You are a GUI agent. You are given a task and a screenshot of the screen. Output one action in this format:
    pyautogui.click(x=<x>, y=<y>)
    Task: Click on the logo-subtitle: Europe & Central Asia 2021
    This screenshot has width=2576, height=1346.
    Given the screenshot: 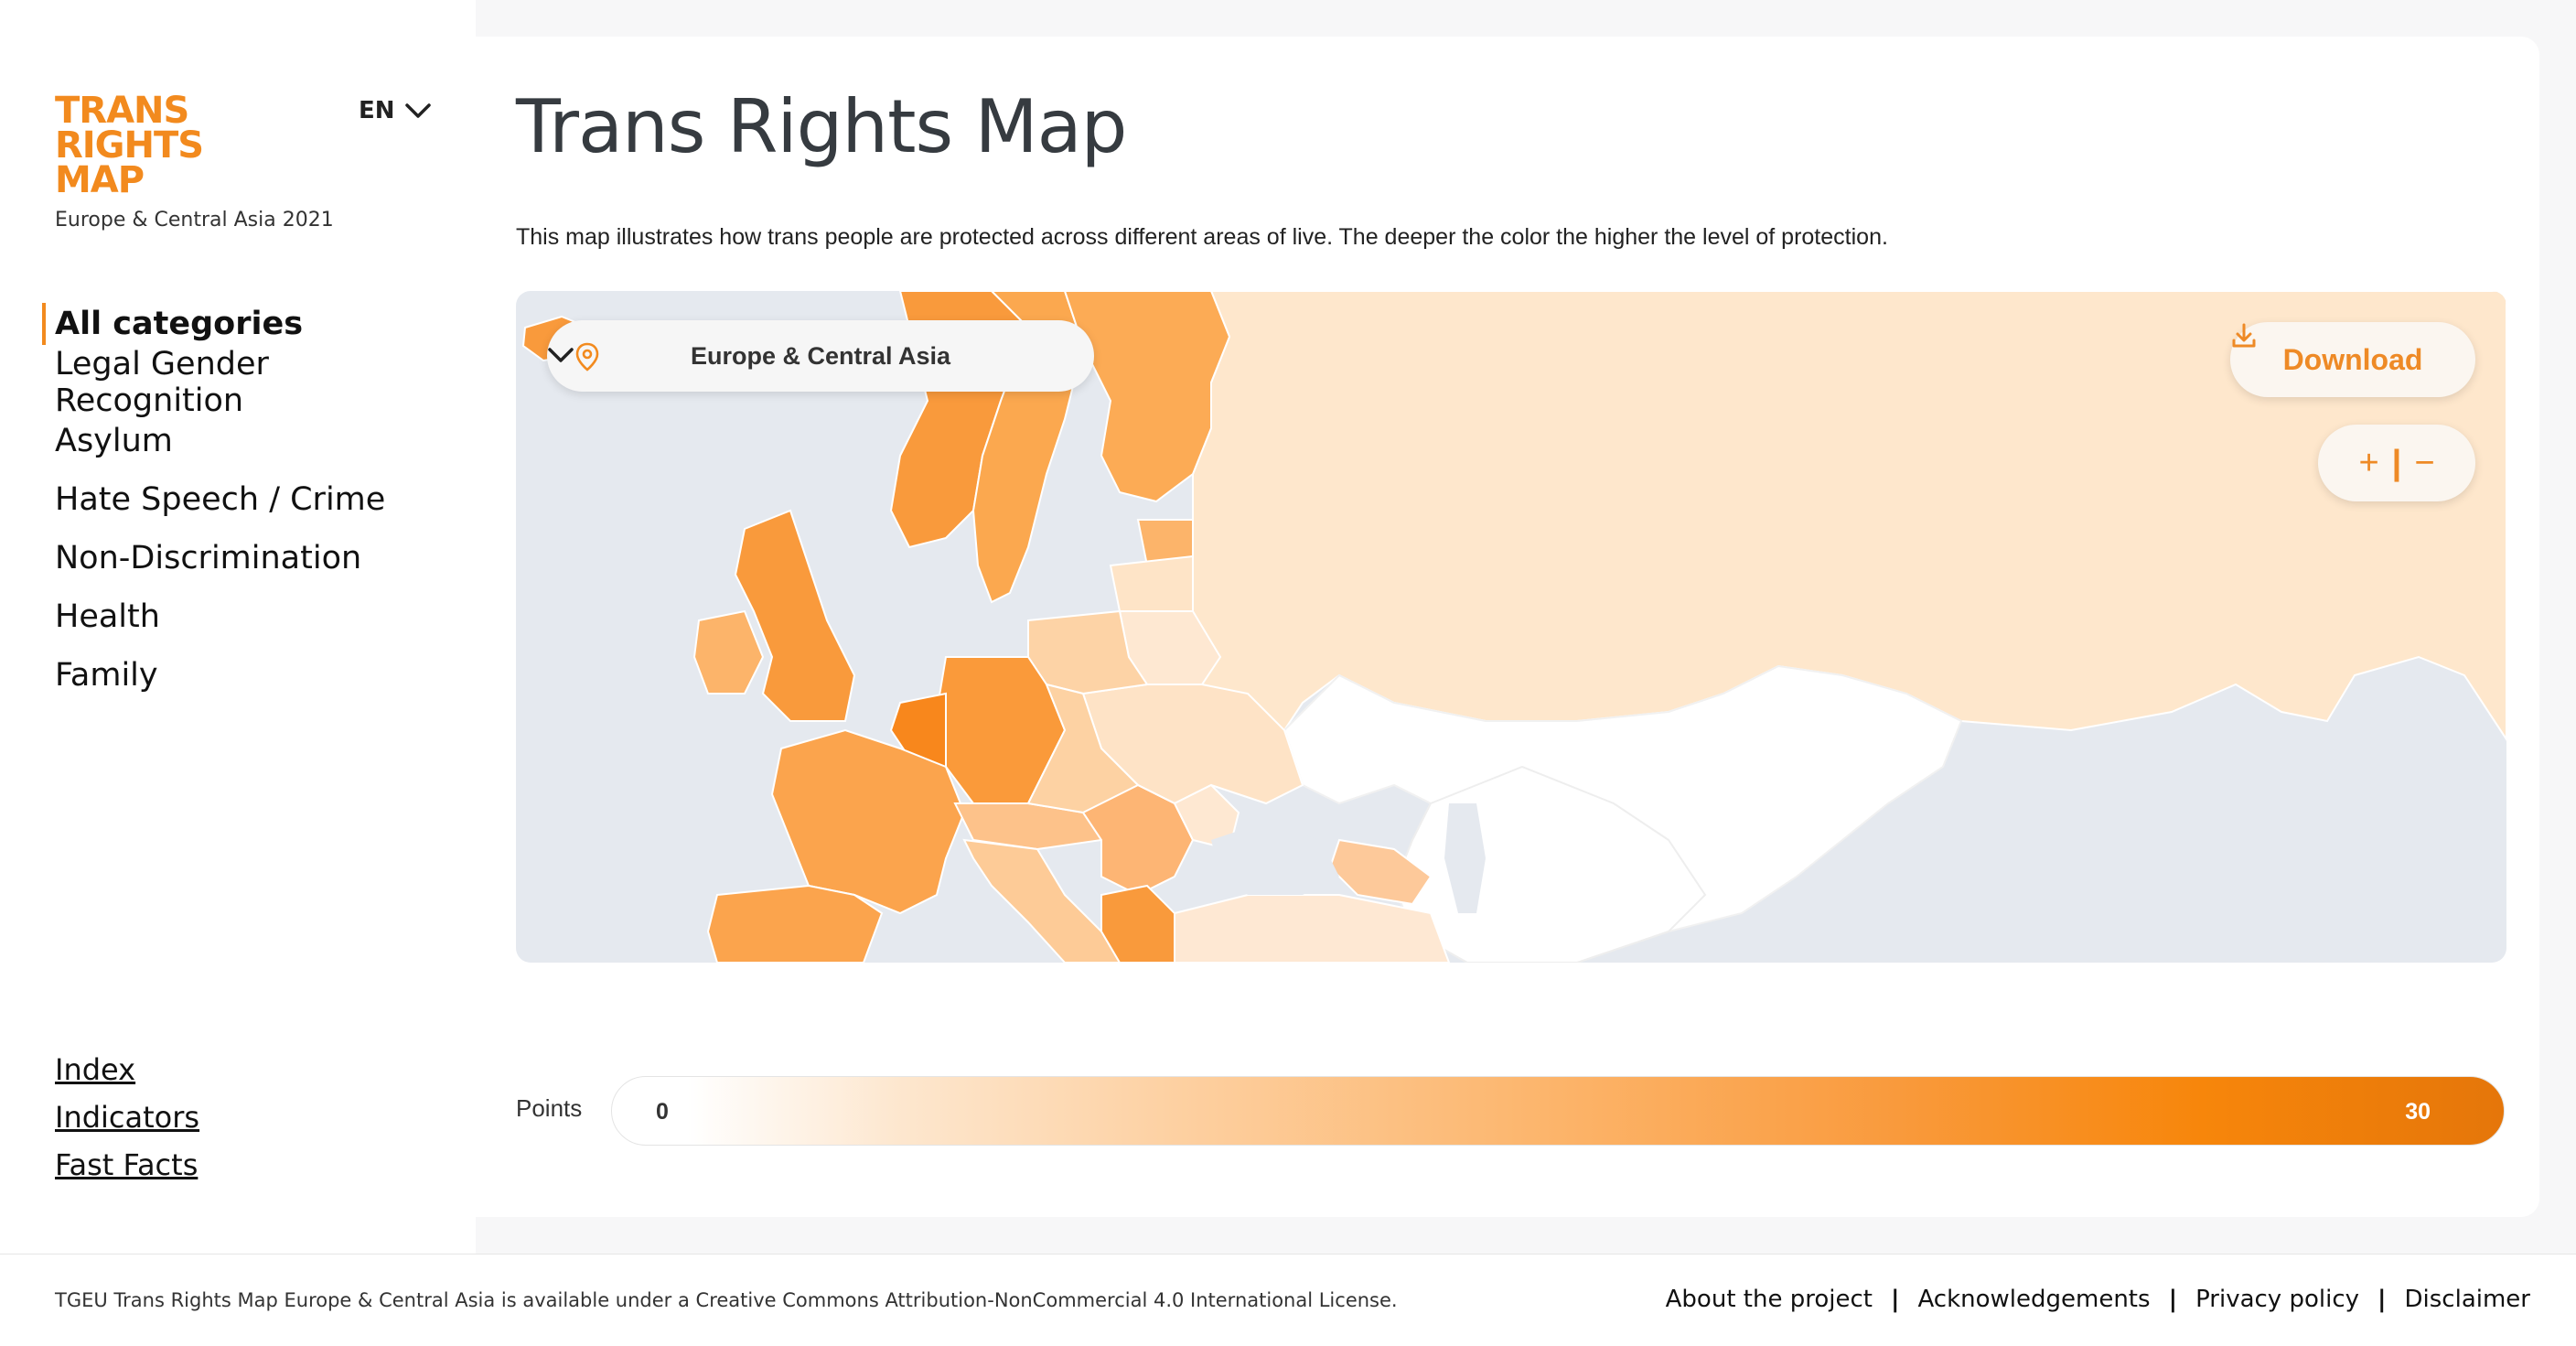 What is the action you would take?
    pyautogui.click(x=195, y=220)
    